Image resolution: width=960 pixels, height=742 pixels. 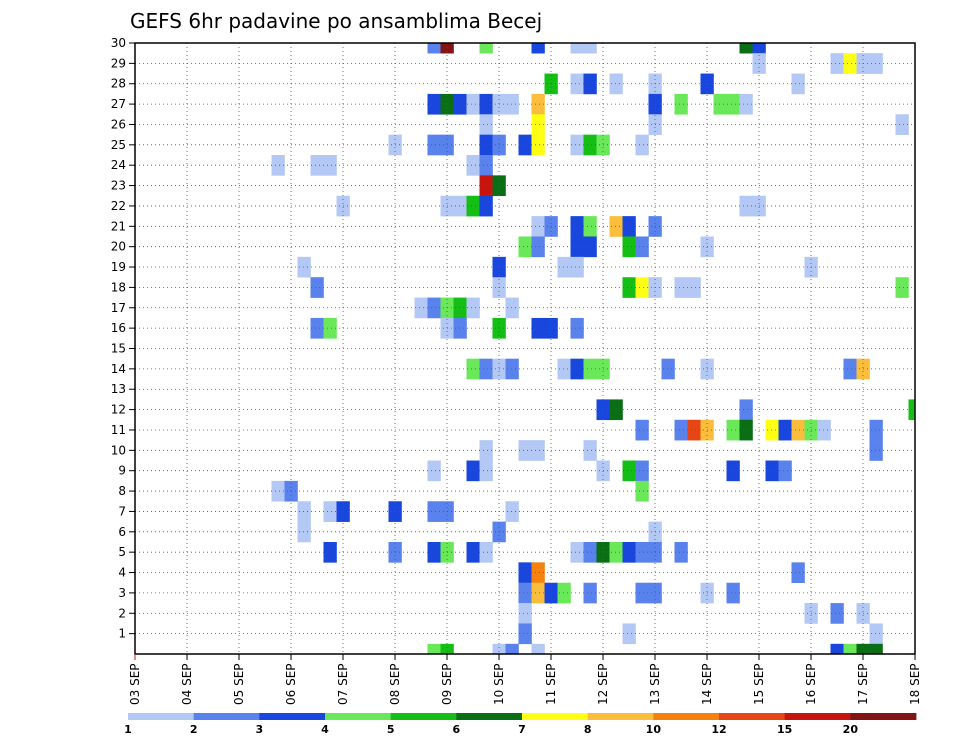 What do you see at coordinates (395, 684) in the screenshot?
I see `x-tick-label: 08 SEP` at bounding box center [395, 684].